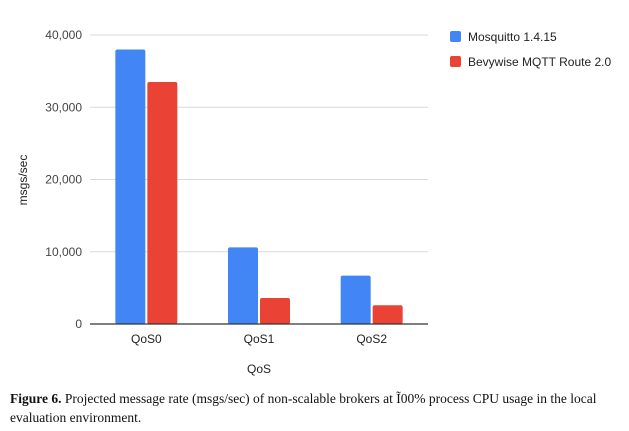 This screenshot has height=431, width=629. I want to click on legend-swatch-bevywise, so click(455, 61).